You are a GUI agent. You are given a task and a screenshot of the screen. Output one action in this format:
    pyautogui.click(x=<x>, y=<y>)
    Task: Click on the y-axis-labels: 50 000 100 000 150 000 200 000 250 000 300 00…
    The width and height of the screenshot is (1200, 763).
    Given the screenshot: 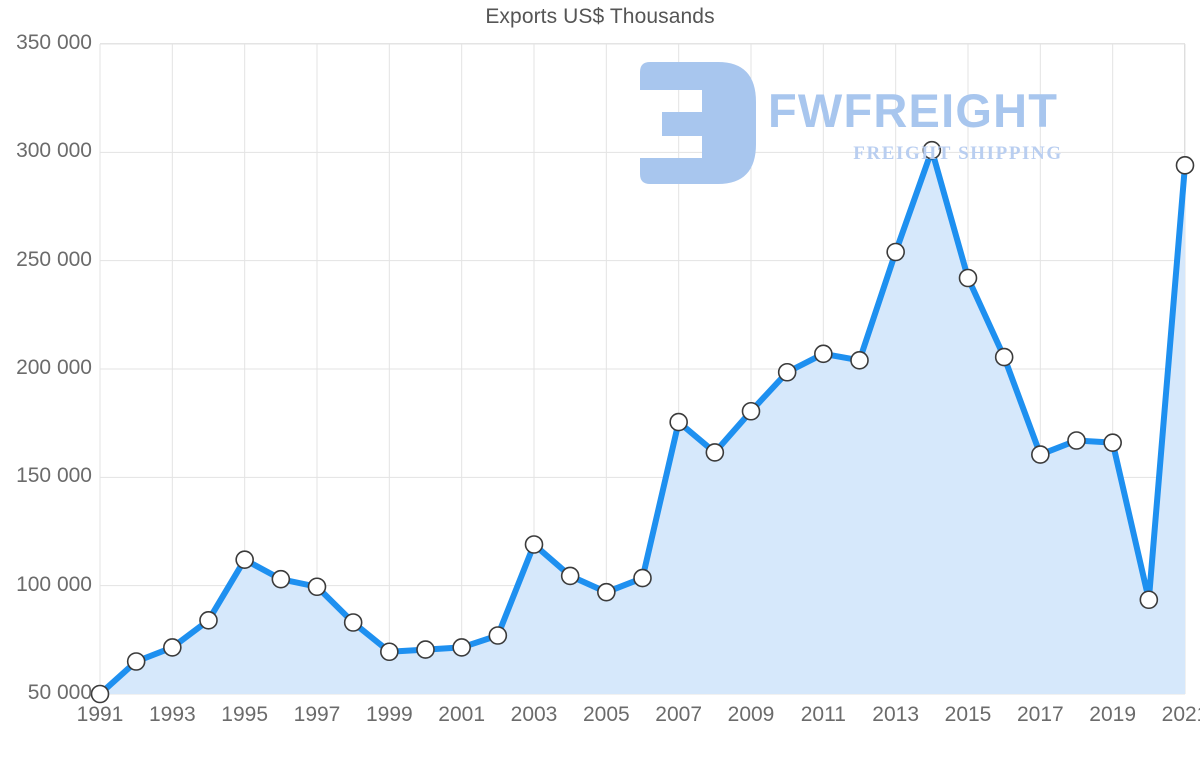 What is the action you would take?
    pyautogui.click(x=46, y=381)
    